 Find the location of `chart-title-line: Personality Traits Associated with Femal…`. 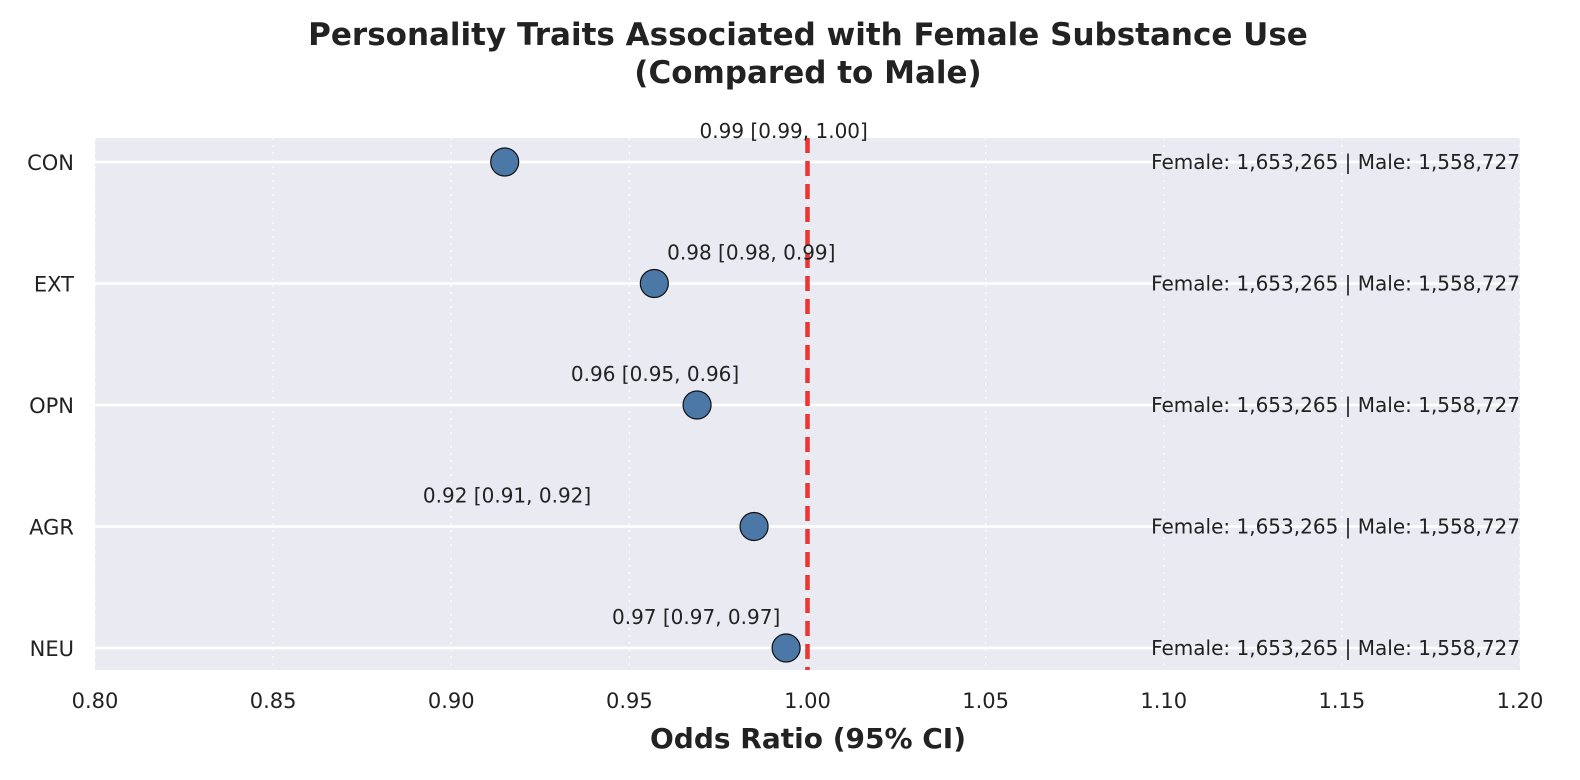

chart-title-line: Personality Traits Associated with Femal… is located at coordinates (808, 35).